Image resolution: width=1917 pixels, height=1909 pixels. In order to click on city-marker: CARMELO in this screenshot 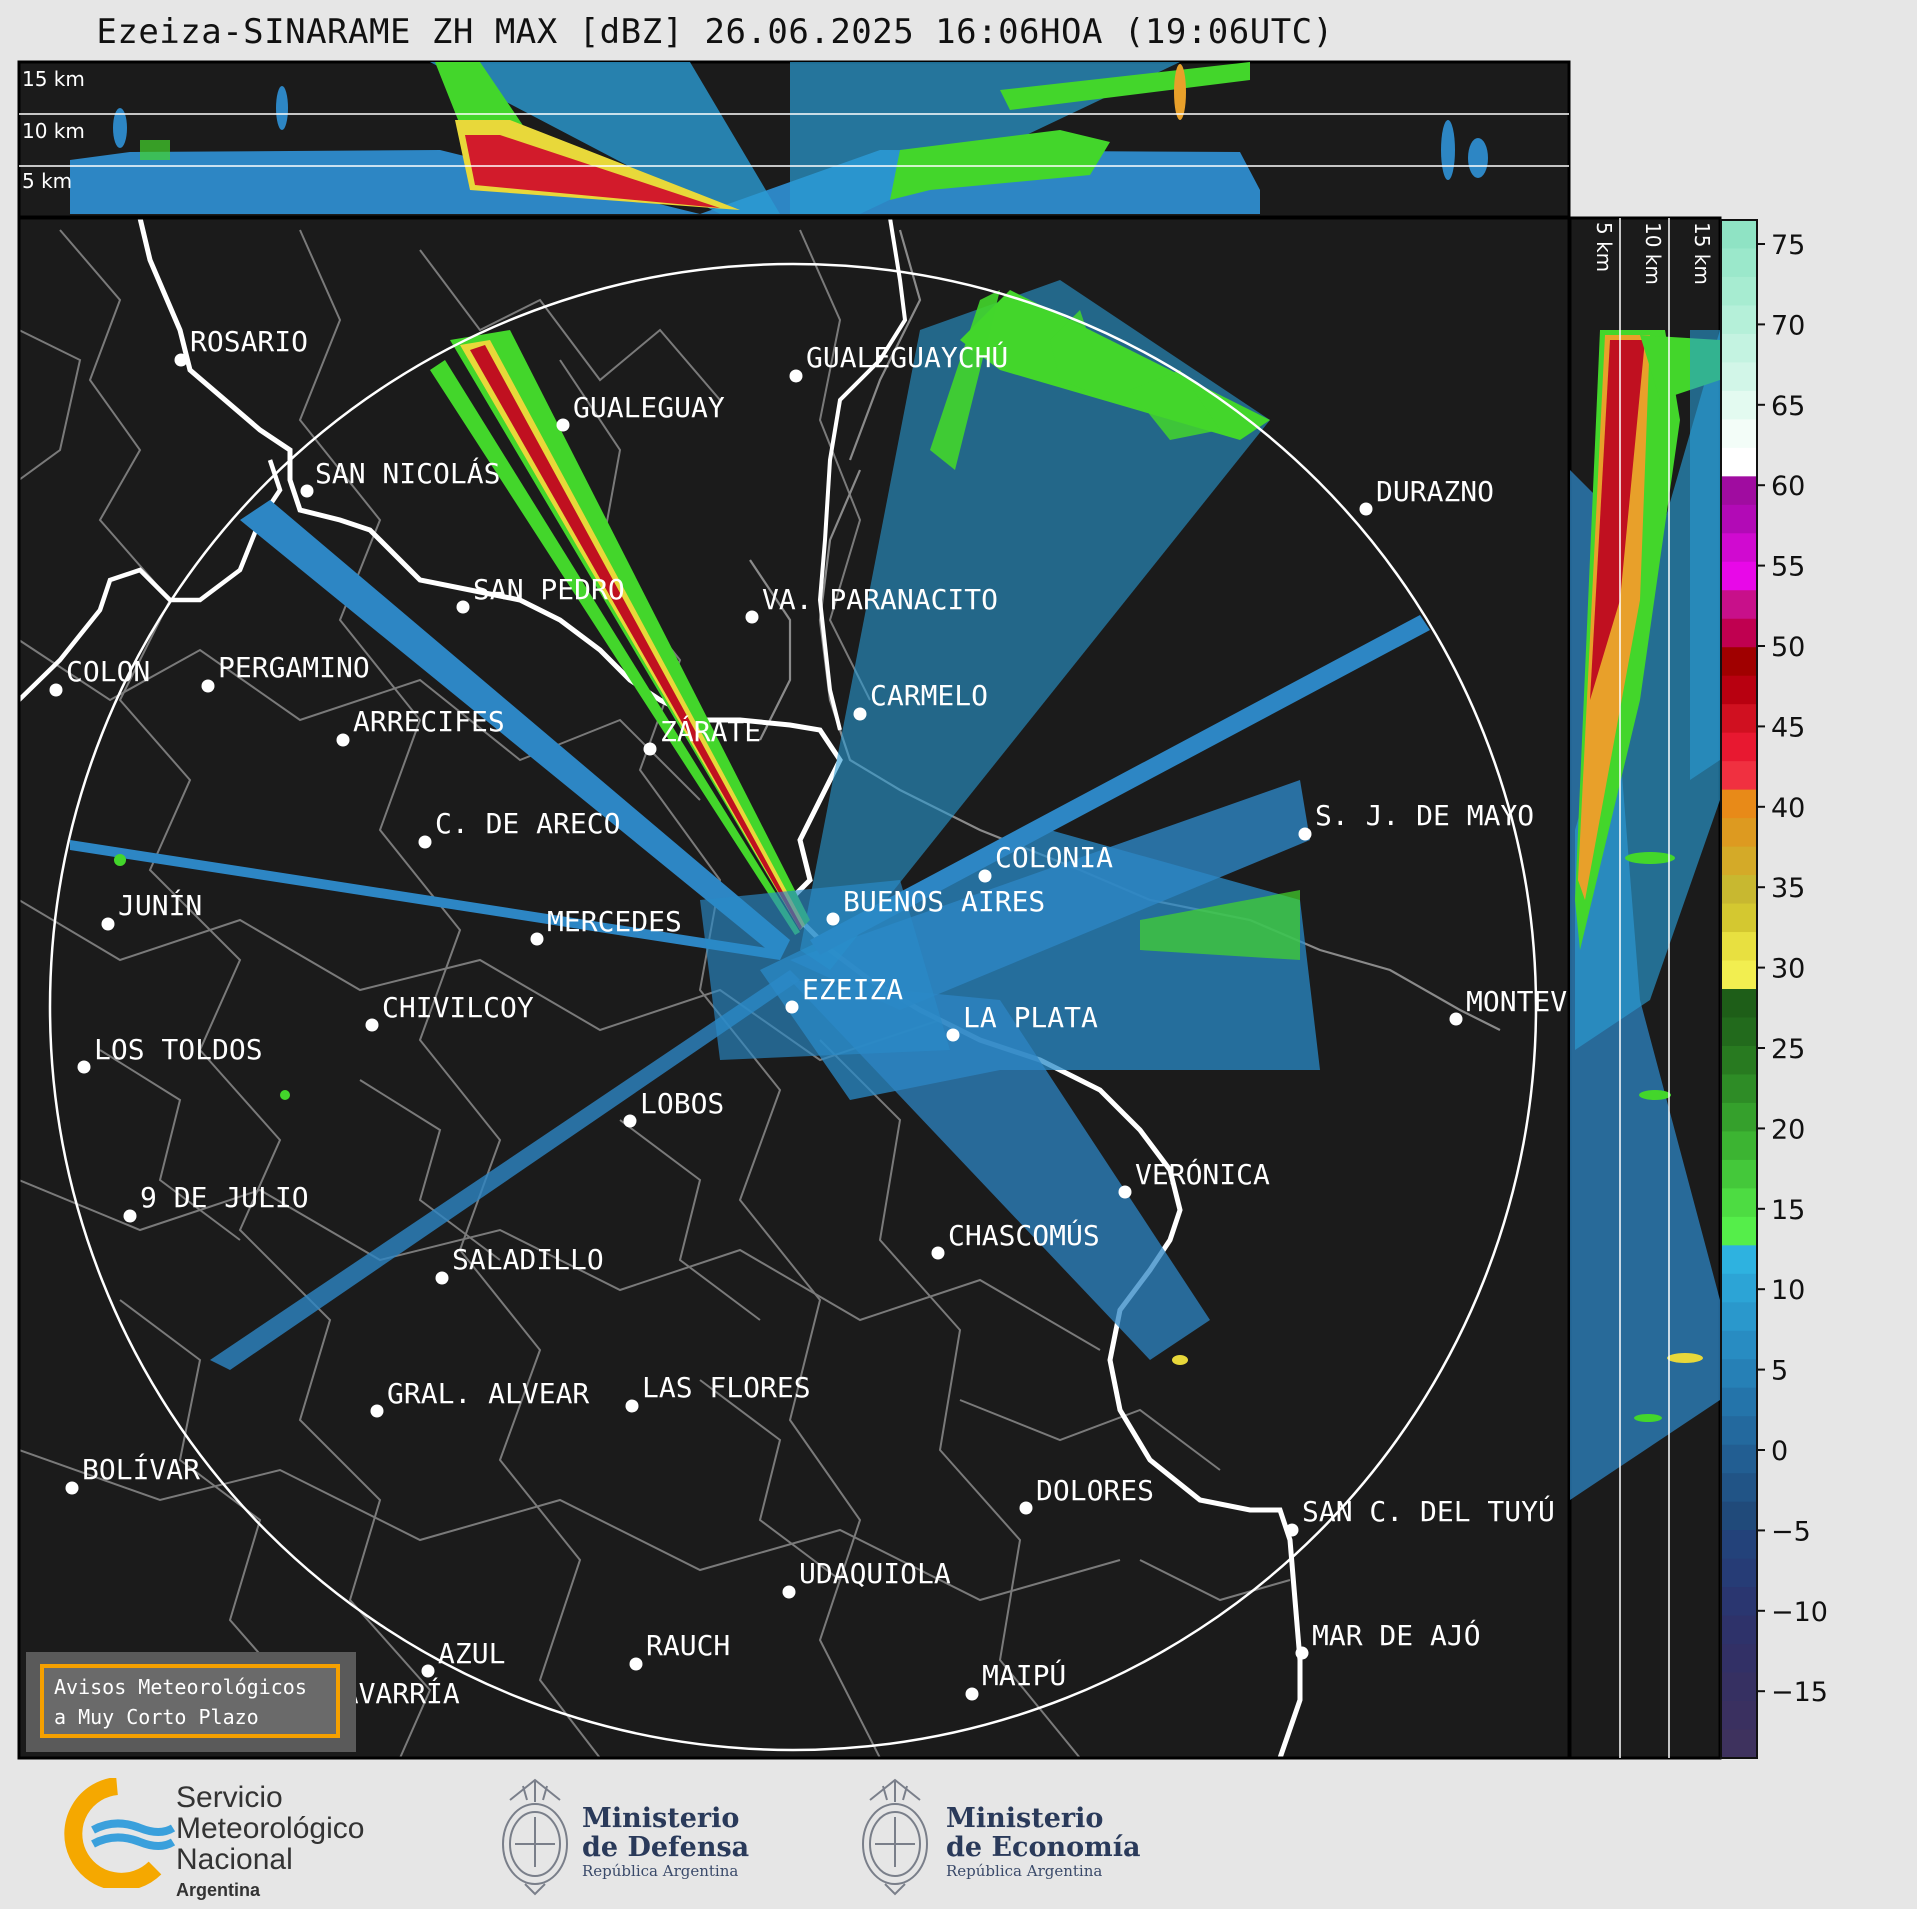, I will do `click(920, 700)`.